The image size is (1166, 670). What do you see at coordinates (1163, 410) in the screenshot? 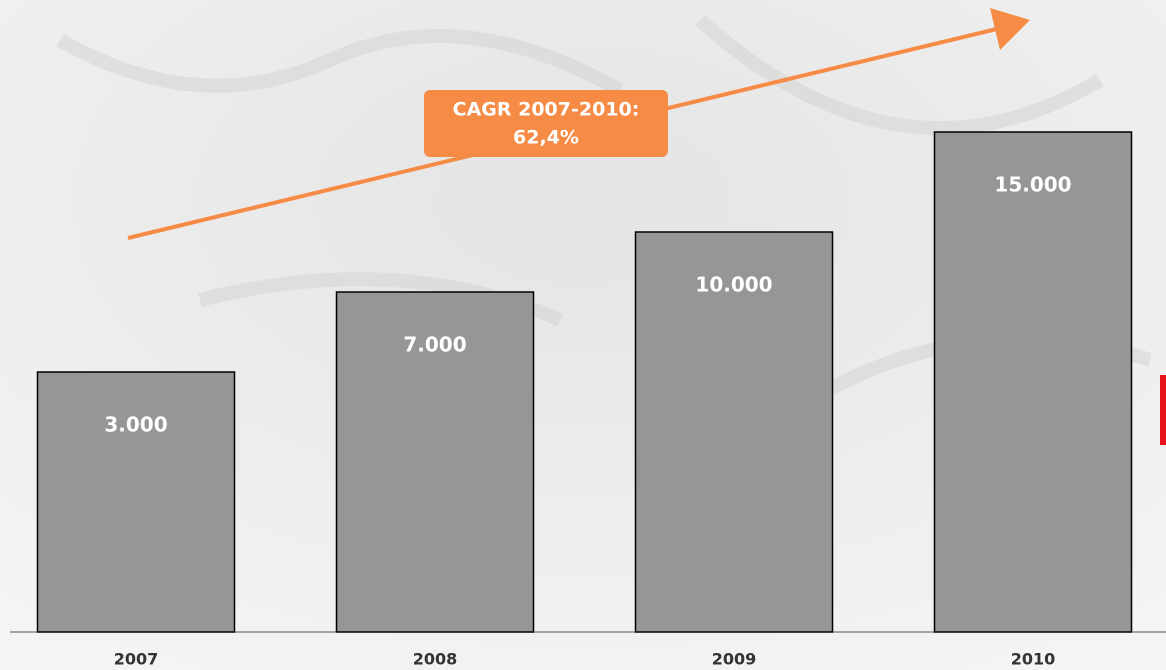
I see `edge-mark` at bounding box center [1163, 410].